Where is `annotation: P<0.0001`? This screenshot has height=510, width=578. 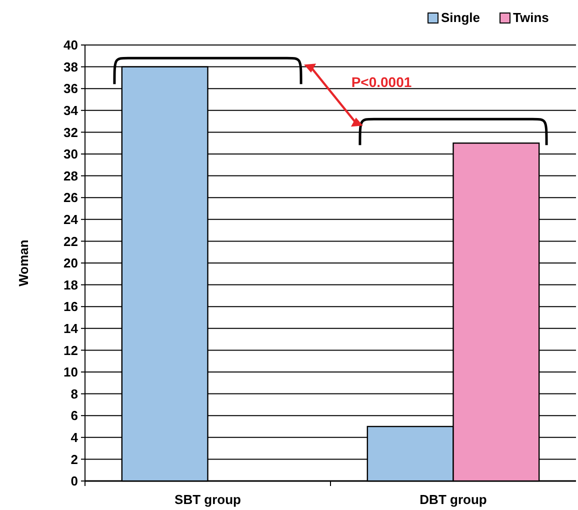 annotation: P<0.0001 is located at coordinates (381, 82).